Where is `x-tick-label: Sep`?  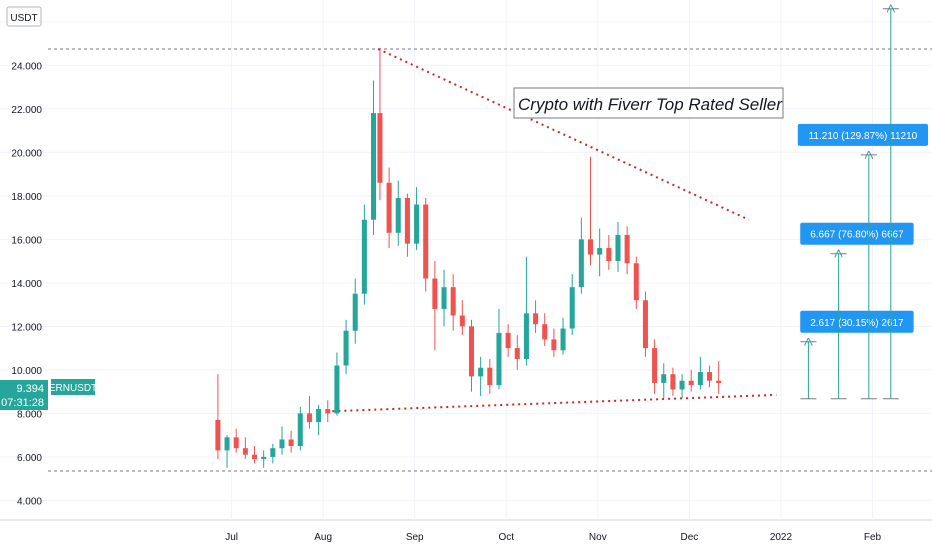
x-tick-label: Sep is located at coordinates (415, 537).